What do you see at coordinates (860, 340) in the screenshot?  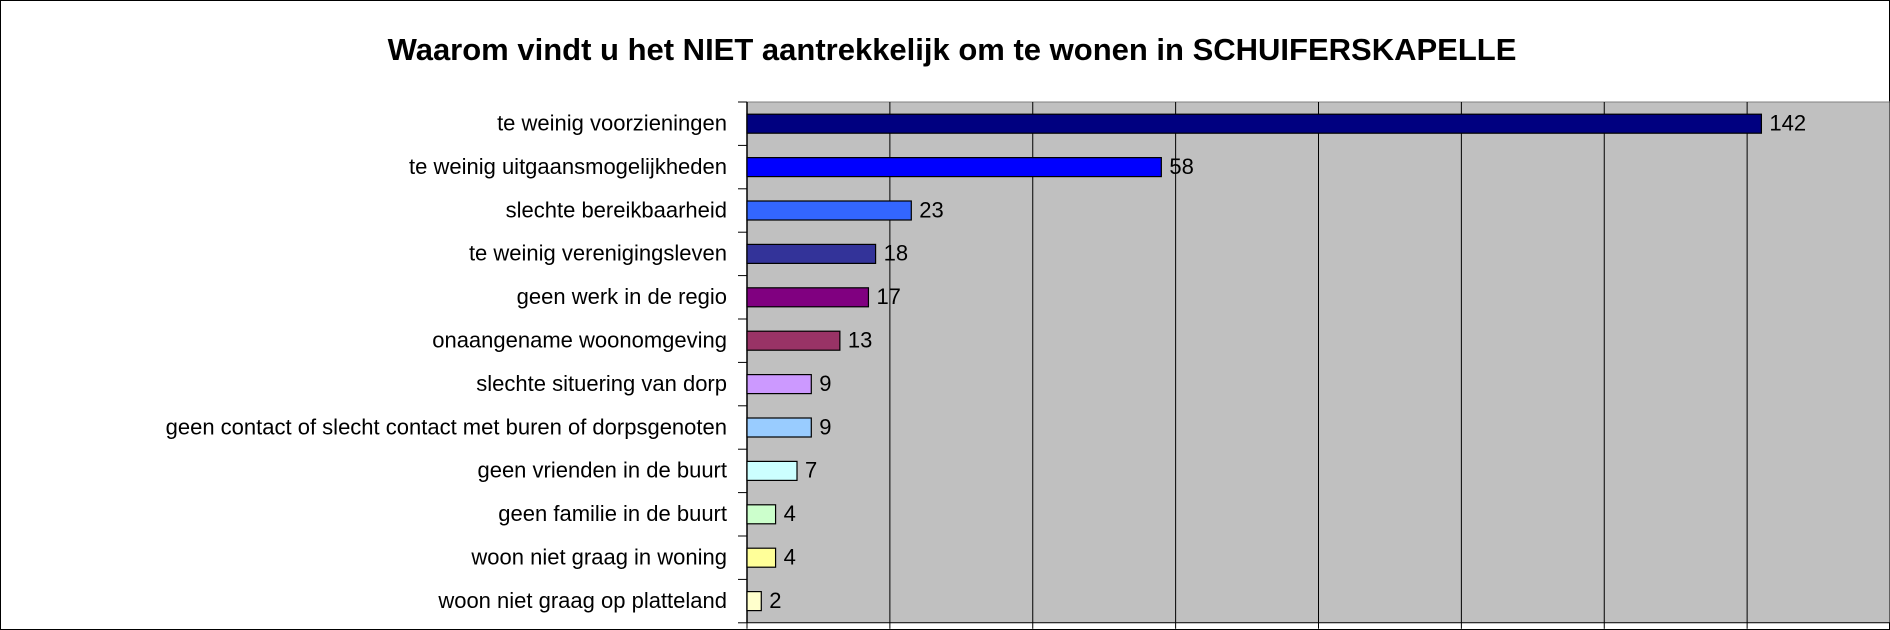 I see `value-label: 13` at bounding box center [860, 340].